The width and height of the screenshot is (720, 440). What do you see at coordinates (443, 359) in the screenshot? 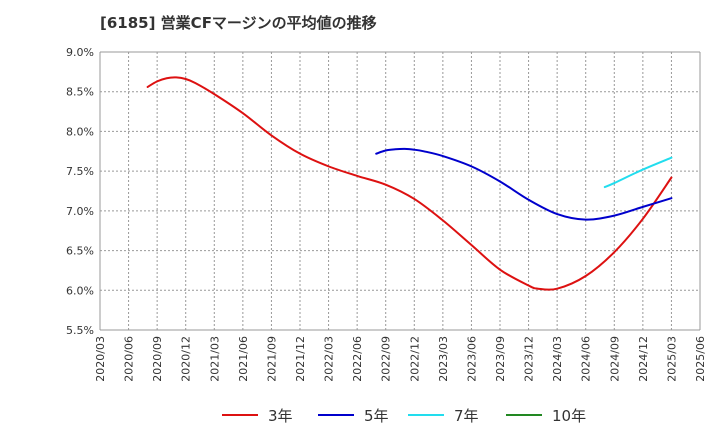
I see `x-tick-label: 2023/03` at bounding box center [443, 359].